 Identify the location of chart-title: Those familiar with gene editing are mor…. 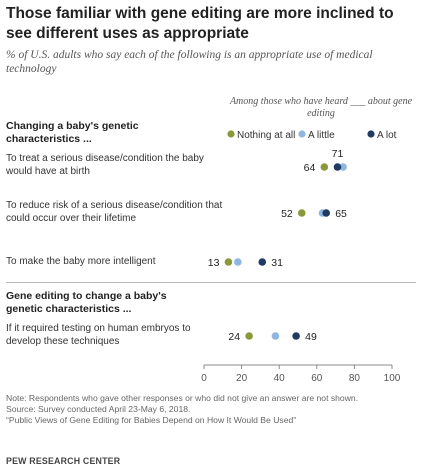
(200, 23).